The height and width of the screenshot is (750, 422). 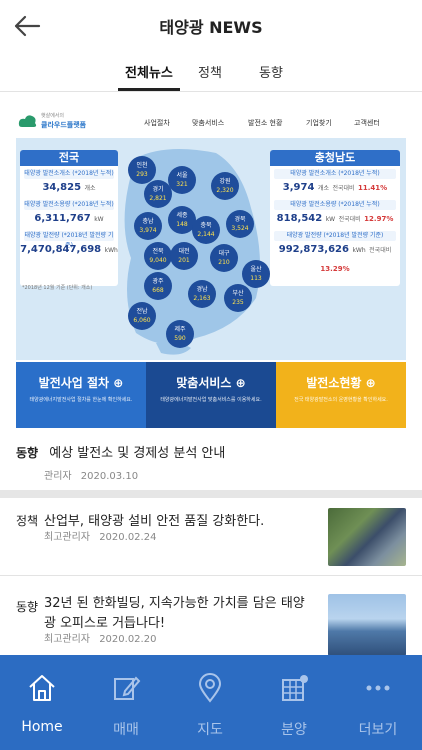 I want to click on tab-trend: 동향, so click(x=271, y=73).